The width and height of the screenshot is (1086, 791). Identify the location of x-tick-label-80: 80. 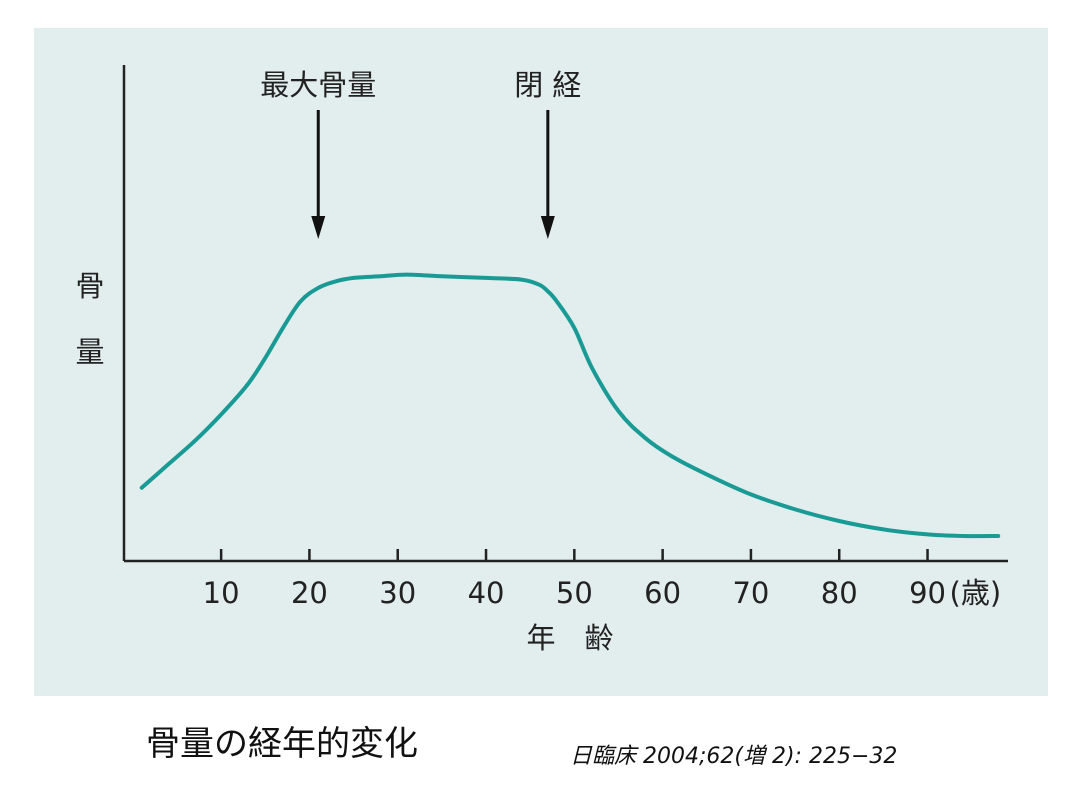
(839, 593).